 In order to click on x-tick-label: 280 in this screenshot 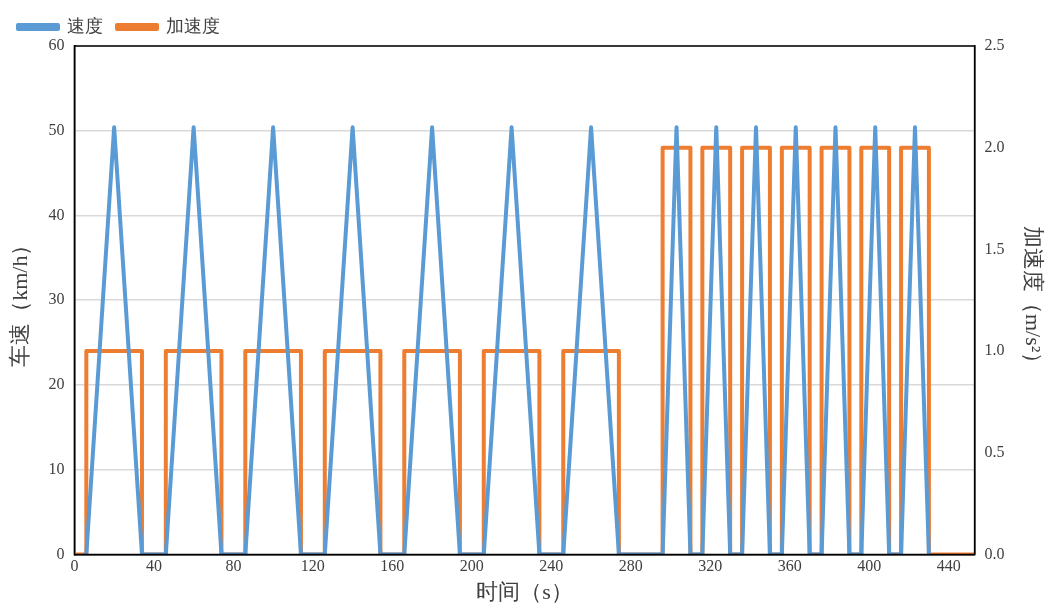, I will do `click(630, 566)`.